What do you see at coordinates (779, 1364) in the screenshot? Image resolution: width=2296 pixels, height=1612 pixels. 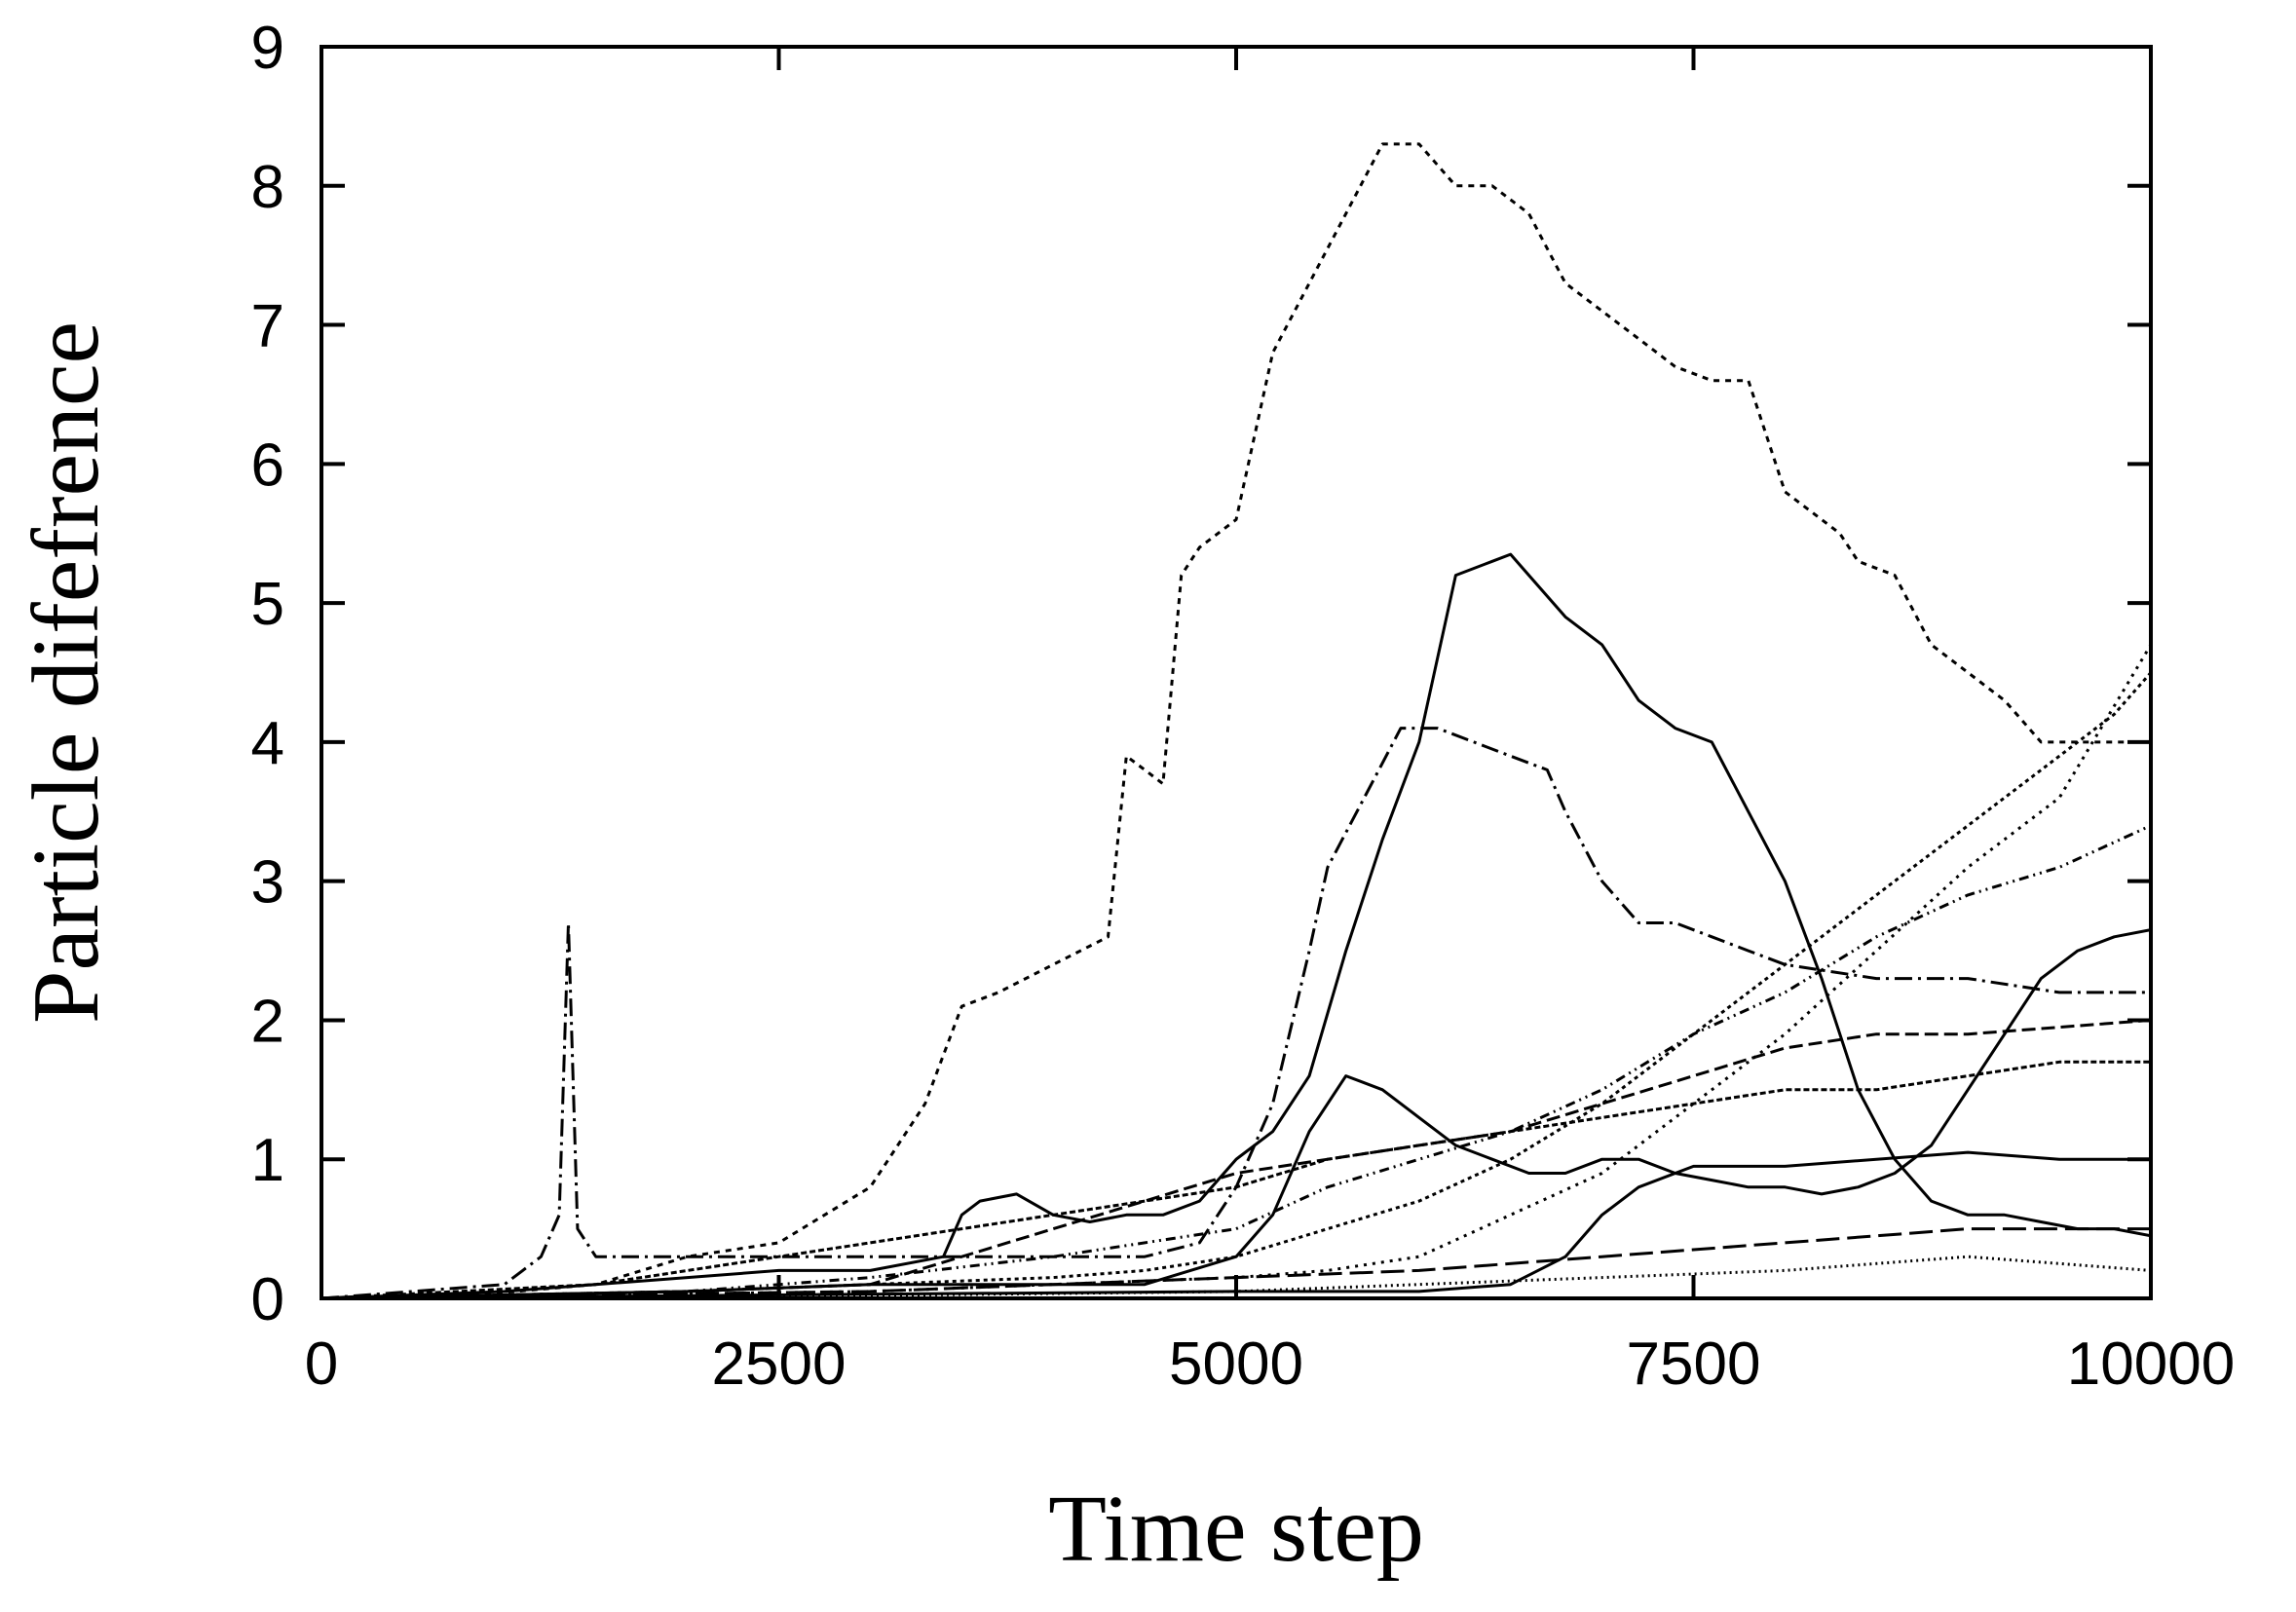 I see `x-tick-label: 2500` at bounding box center [779, 1364].